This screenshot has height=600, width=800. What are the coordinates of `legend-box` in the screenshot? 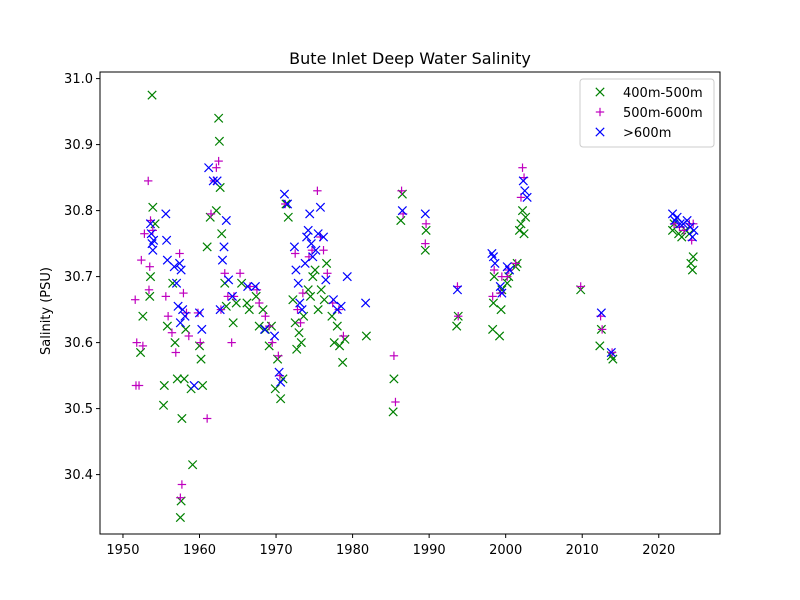 It's located at (647, 113).